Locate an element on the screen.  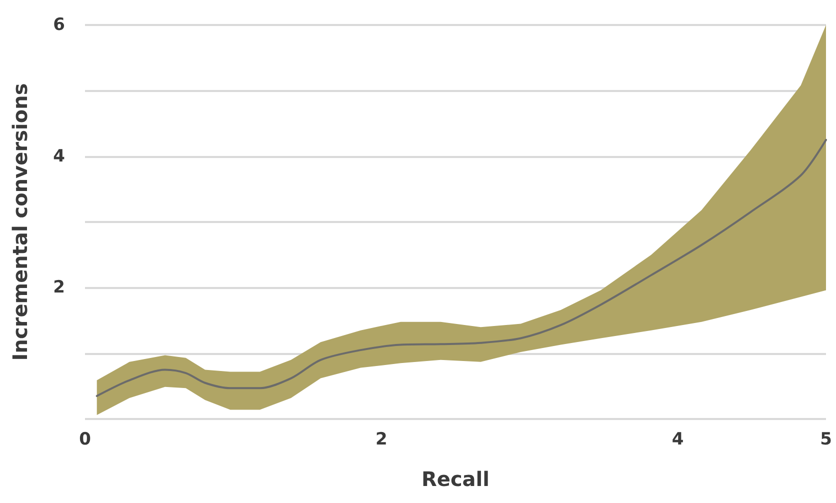
x-axis-title: Recall is located at coordinates (455, 479).